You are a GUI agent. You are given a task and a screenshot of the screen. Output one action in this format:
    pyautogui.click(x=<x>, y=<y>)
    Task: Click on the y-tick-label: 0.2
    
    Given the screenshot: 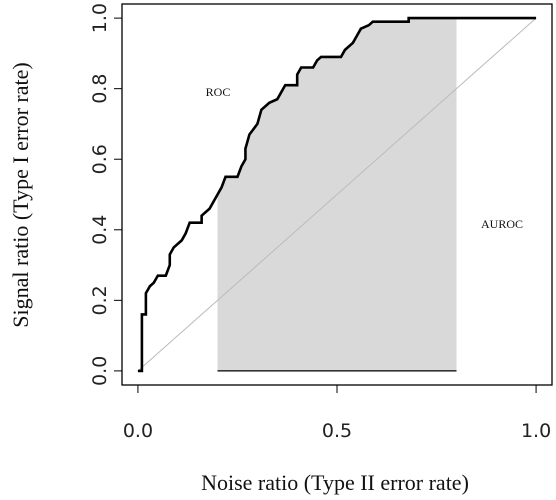 What is the action you would take?
    pyautogui.click(x=100, y=300)
    